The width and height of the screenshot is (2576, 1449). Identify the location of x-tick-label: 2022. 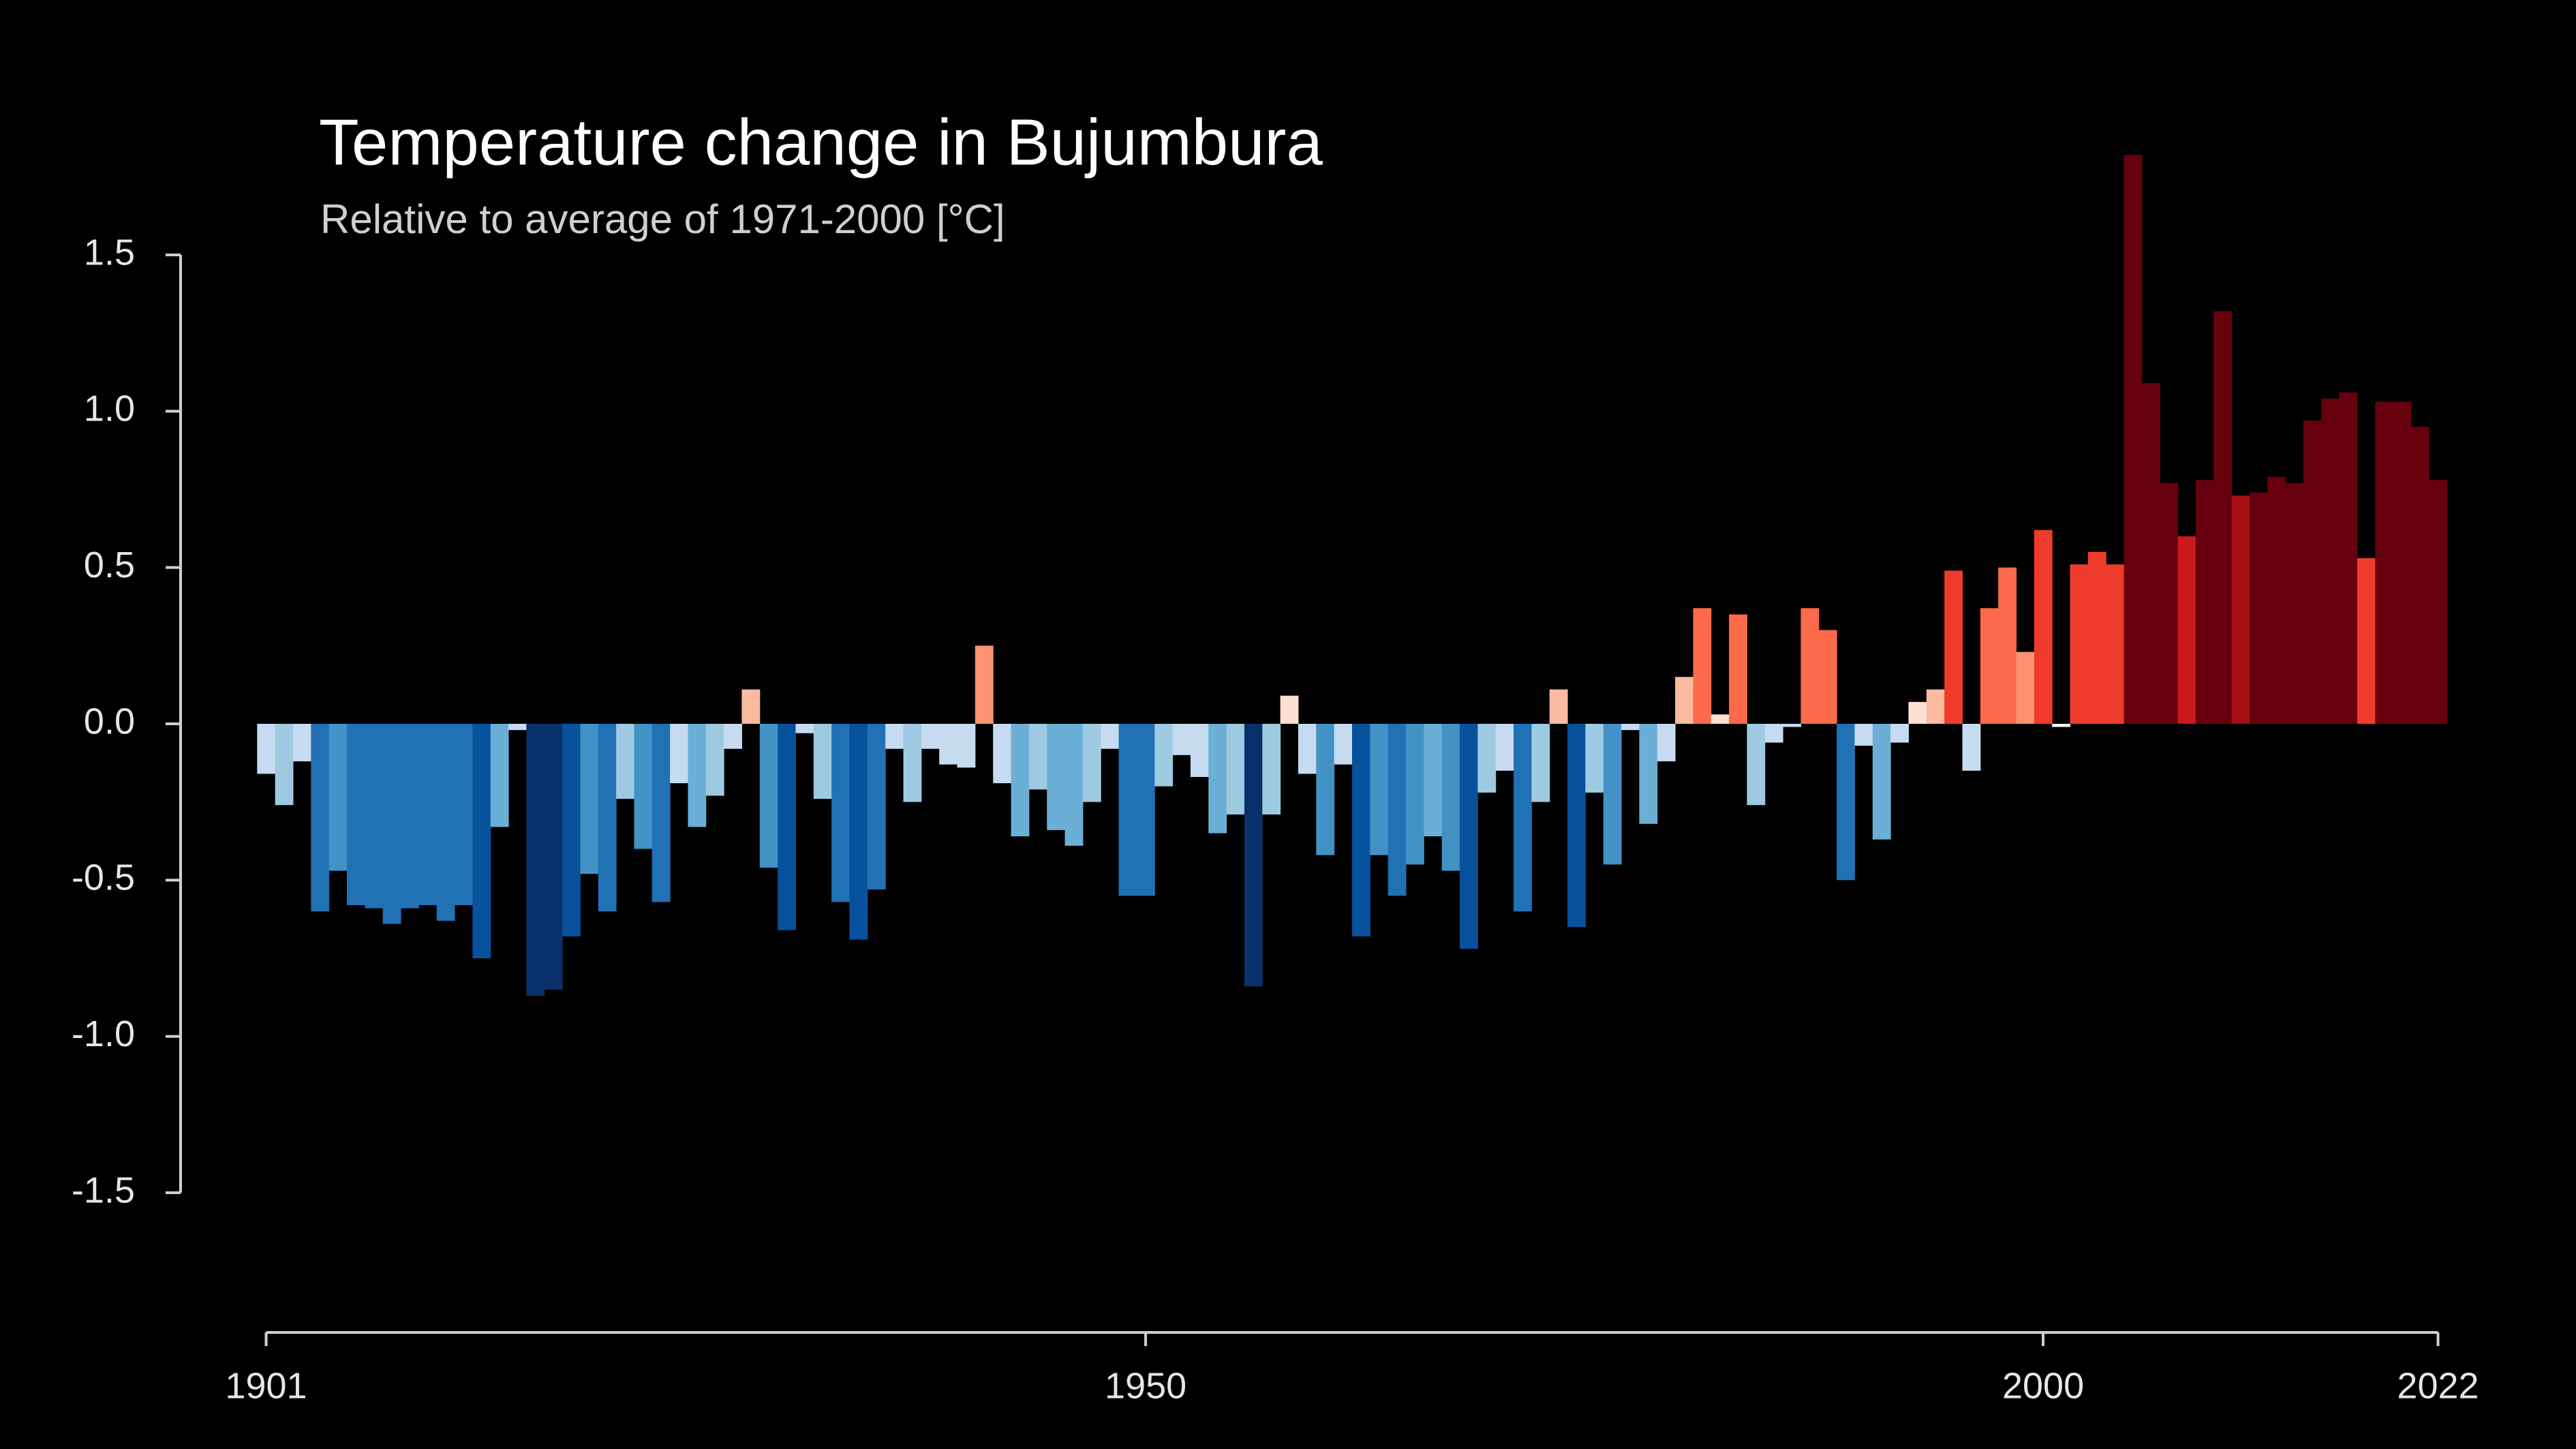
(2438, 1385).